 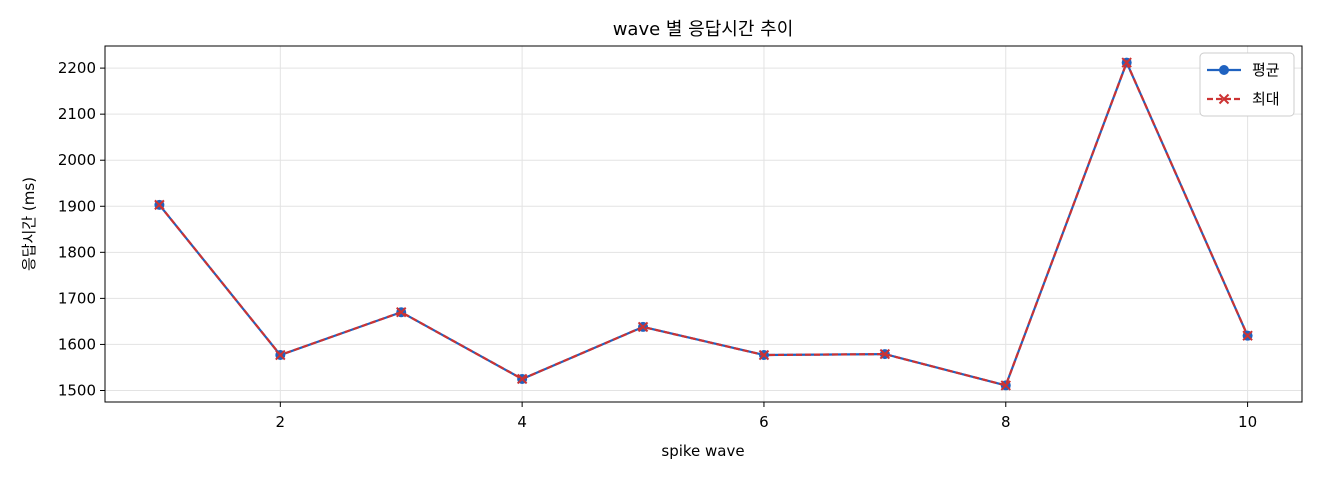 What do you see at coordinates (77, 344) in the screenshot?
I see `y-tick-label: 1600` at bounding box center [77, 344].